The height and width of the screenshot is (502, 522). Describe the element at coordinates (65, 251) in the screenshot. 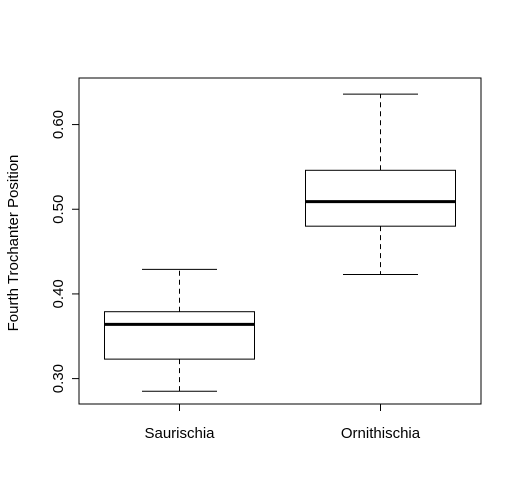

I see `y-axis: 0.30 0.40 0.50 0.60` at that location.